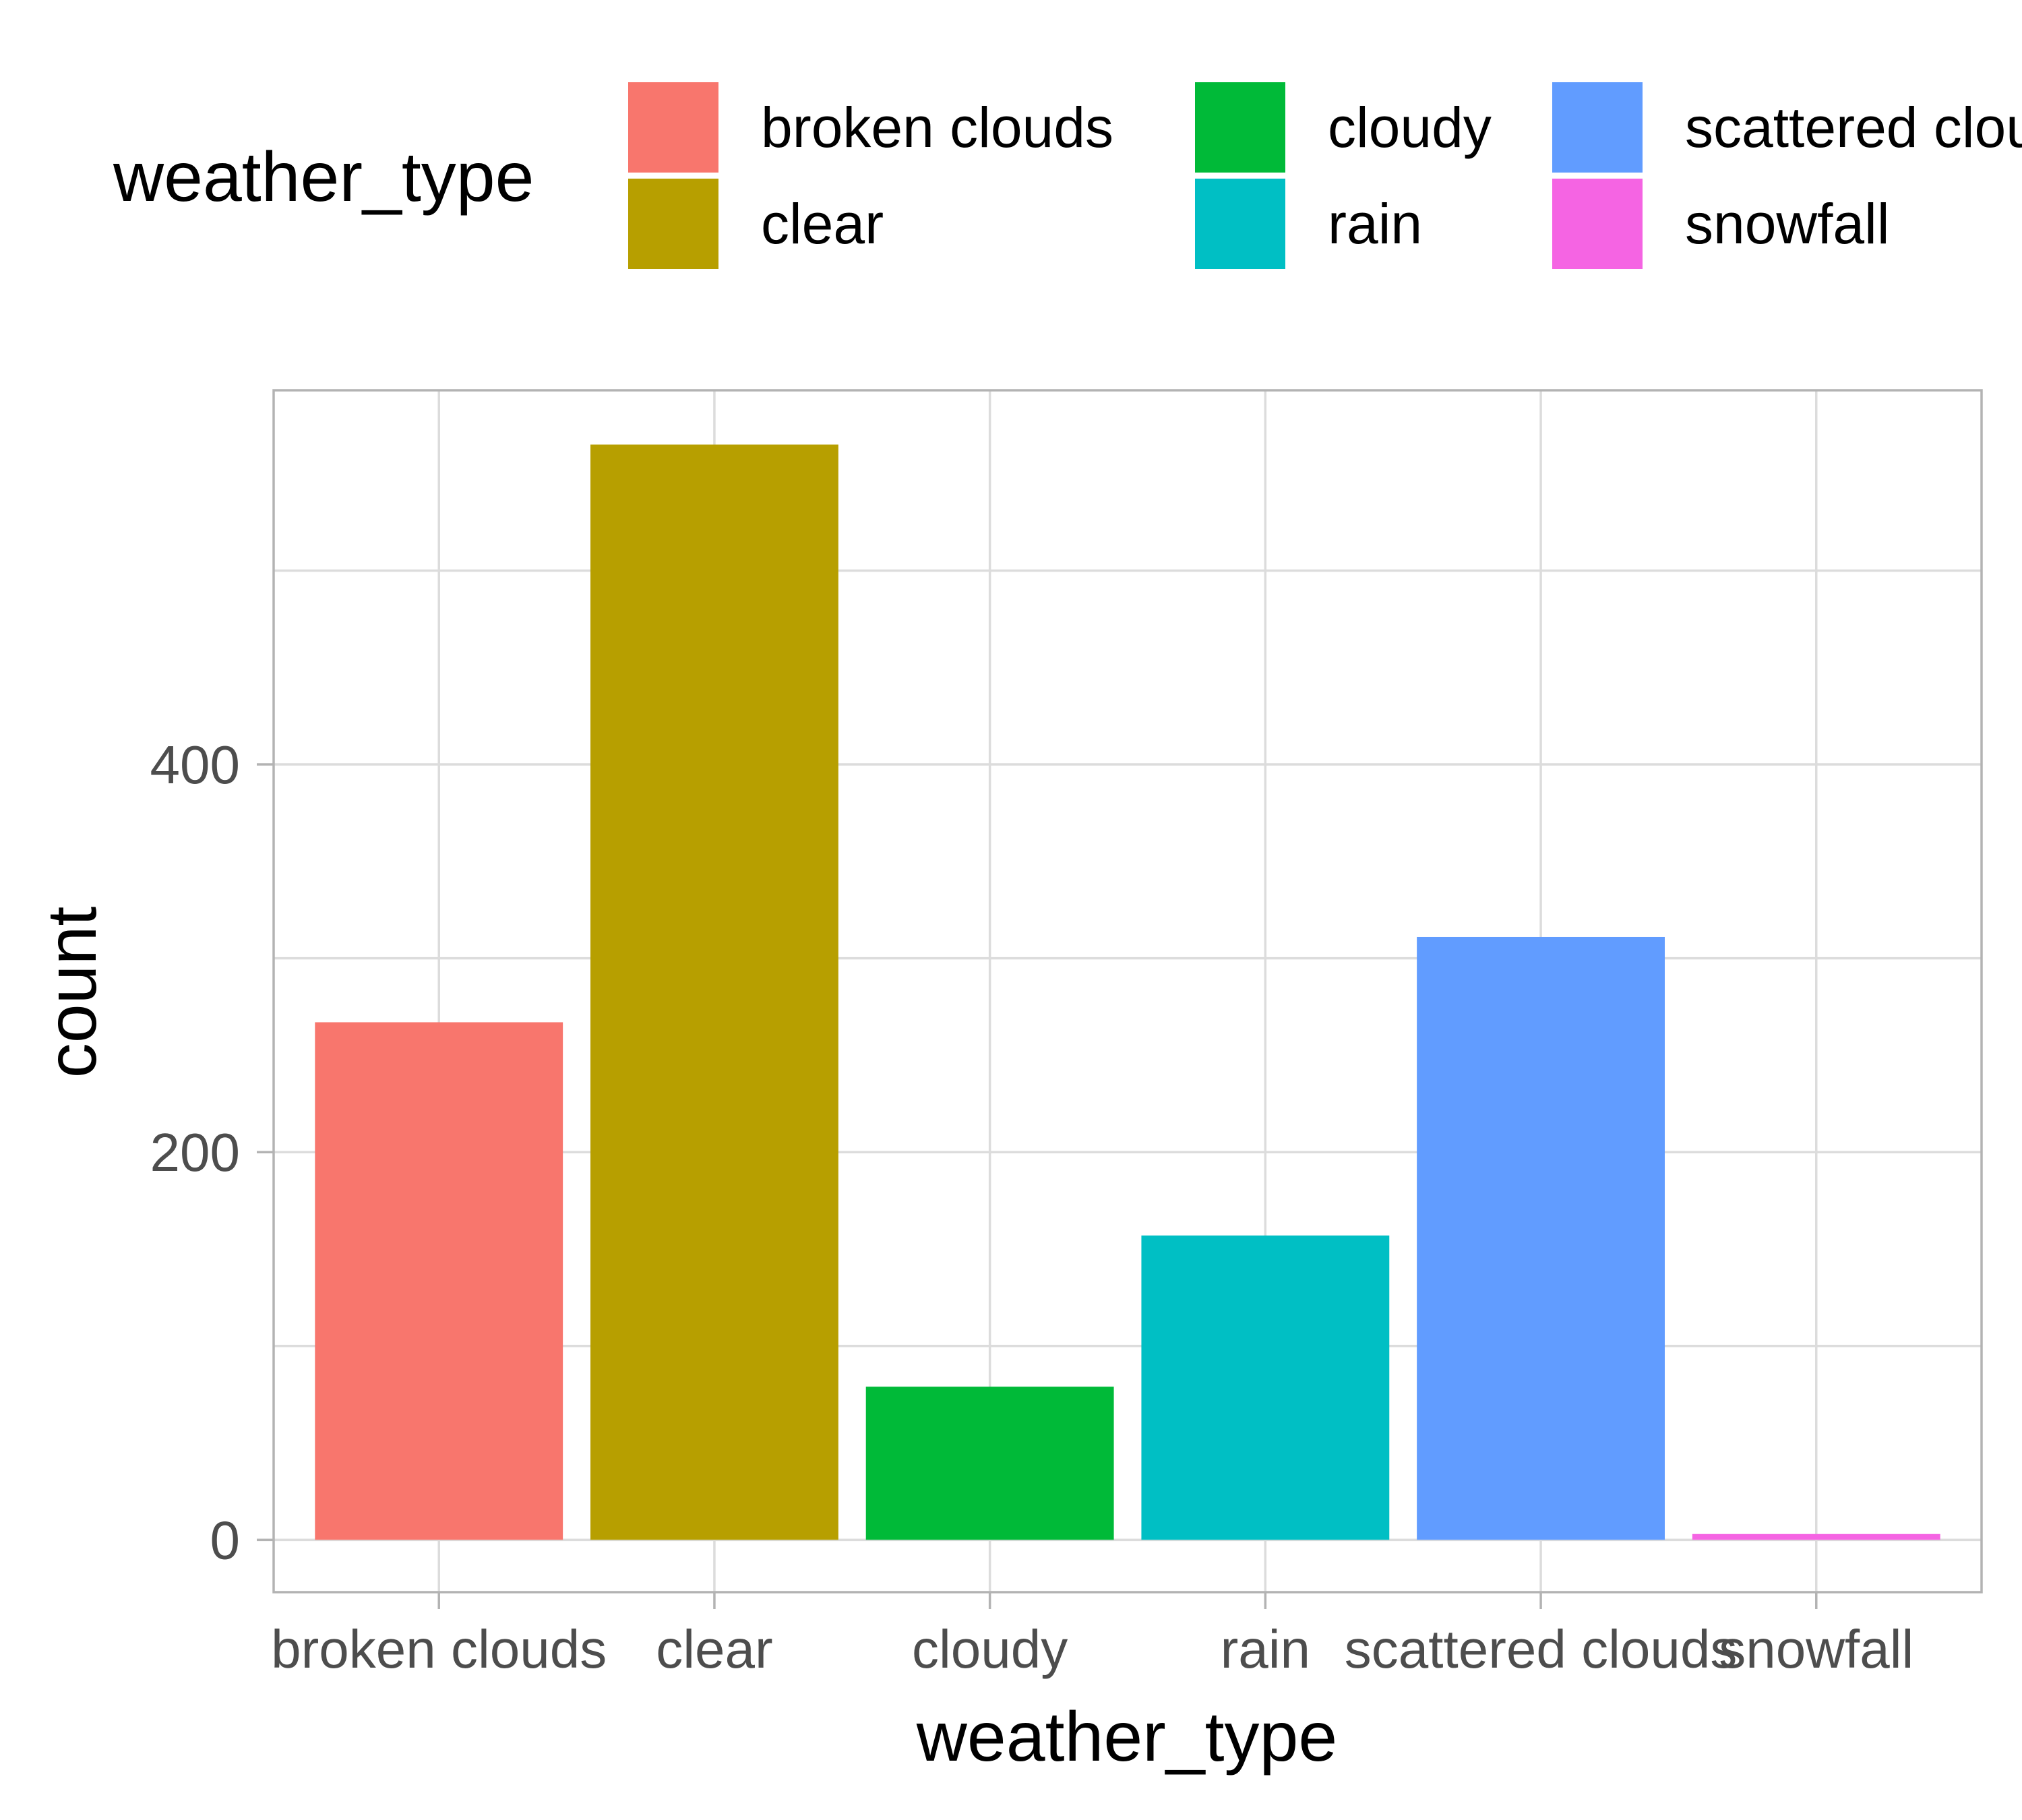 The image size is (2022, 1820). I want to click on legend-label: cloudy, so click(1410, 127).